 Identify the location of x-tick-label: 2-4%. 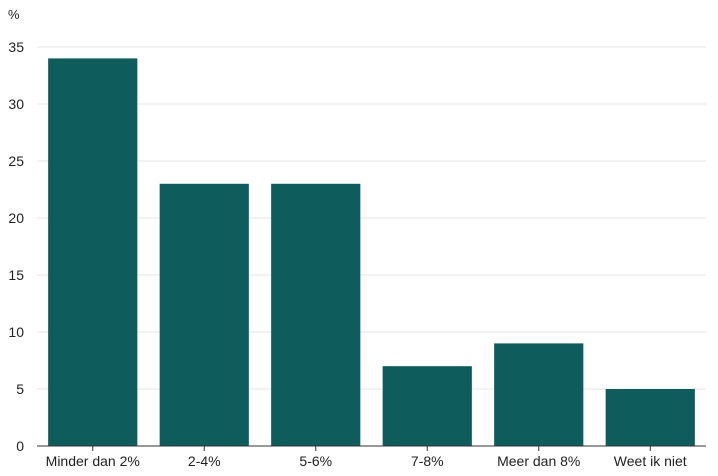
(204, 461).